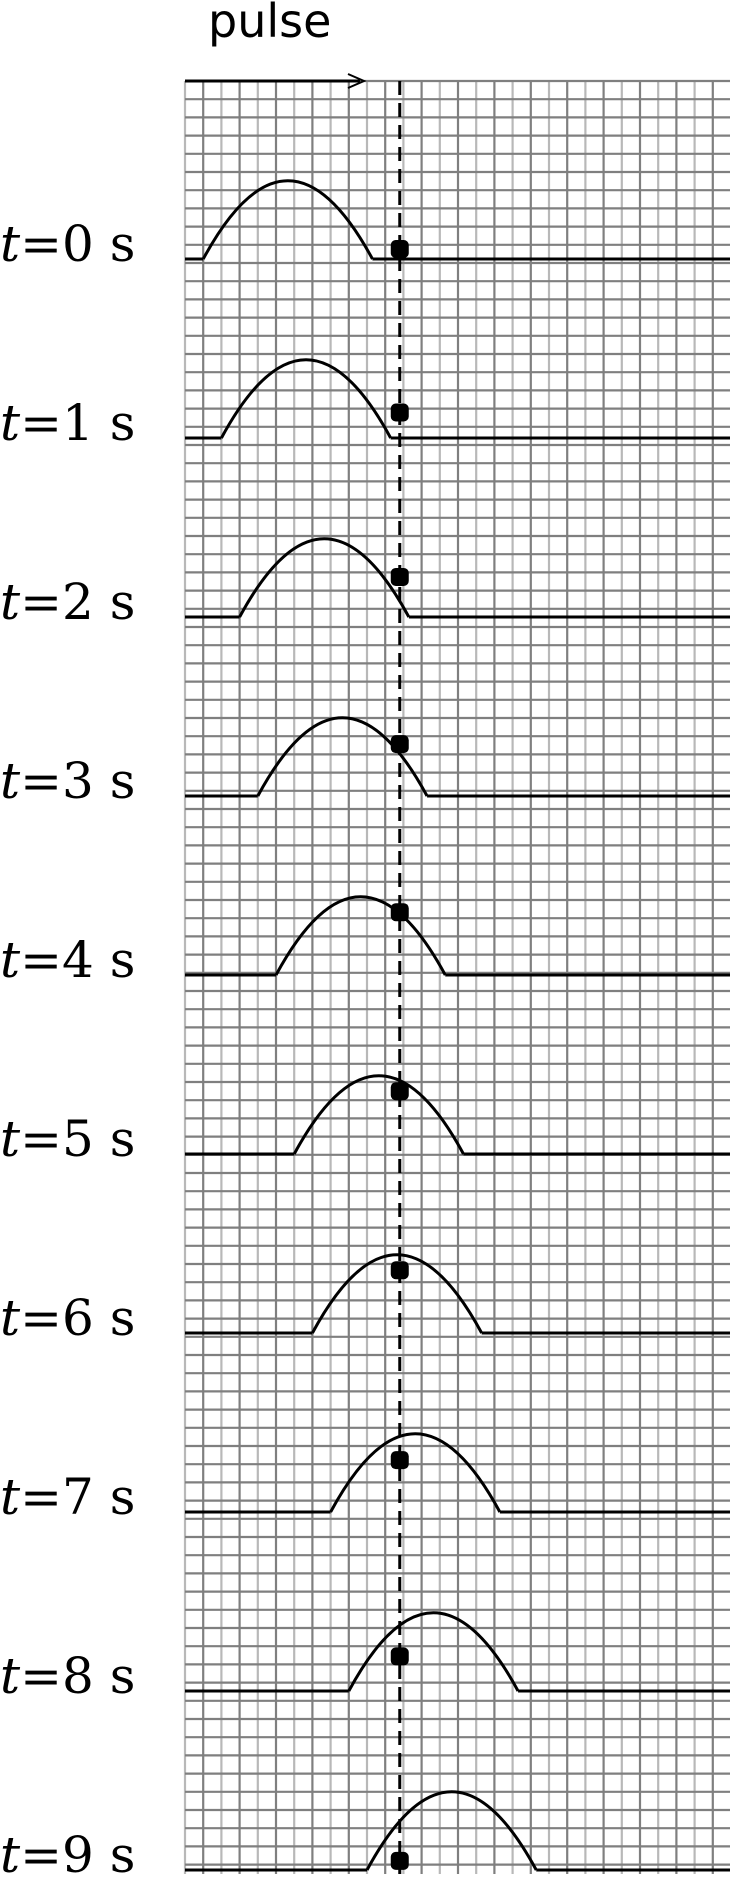 This screenshot has height=1904, width=730. Describe the element at coordinates (78, 781) in the screenshot. I see `time-value: =3 s` at that location.